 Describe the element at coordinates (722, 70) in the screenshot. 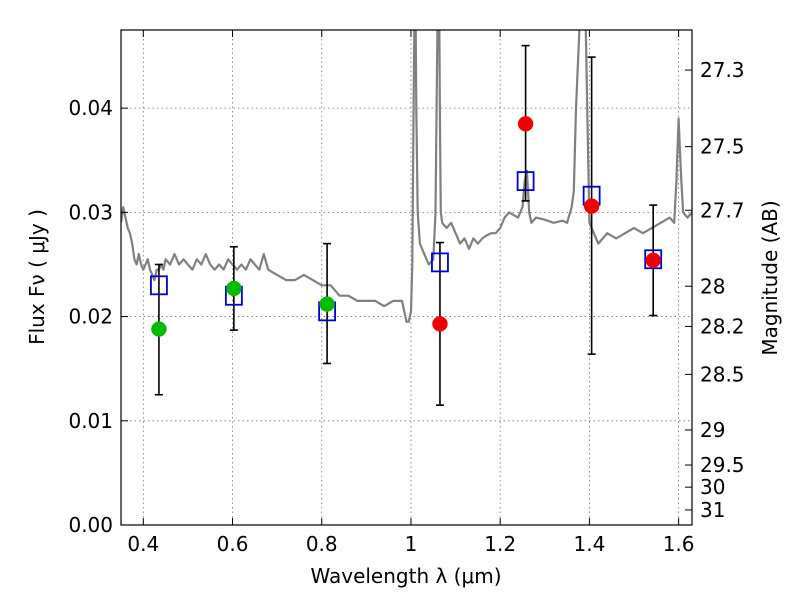

I see `magnitude-tick-label: 27.3` at that location.